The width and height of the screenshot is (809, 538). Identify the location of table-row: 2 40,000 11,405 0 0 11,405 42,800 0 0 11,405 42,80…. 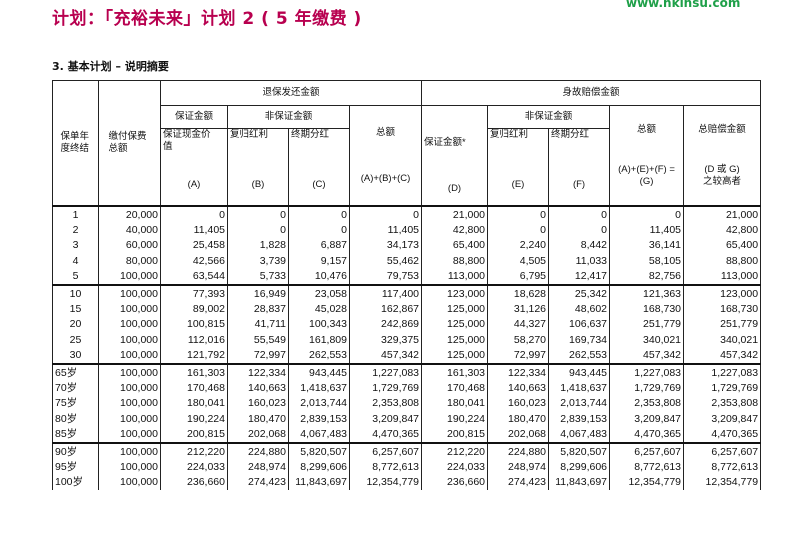
(407, 230).